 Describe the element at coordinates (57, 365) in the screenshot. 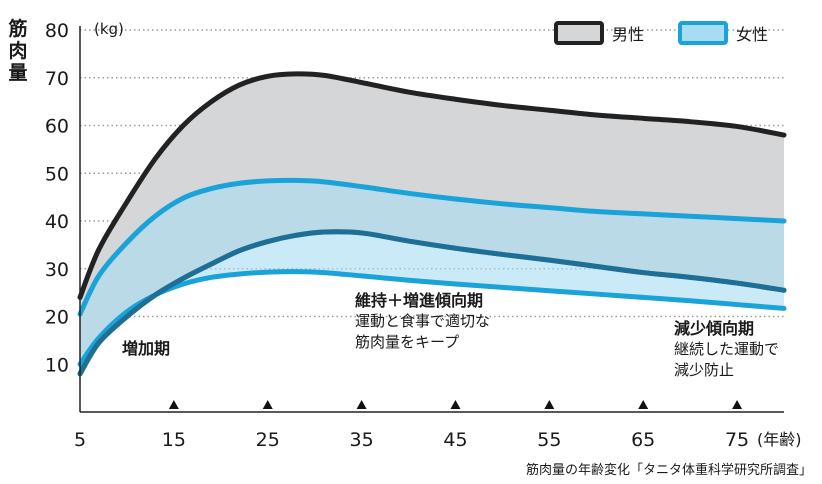

I see `y-tick-label-10: 10` at that location.